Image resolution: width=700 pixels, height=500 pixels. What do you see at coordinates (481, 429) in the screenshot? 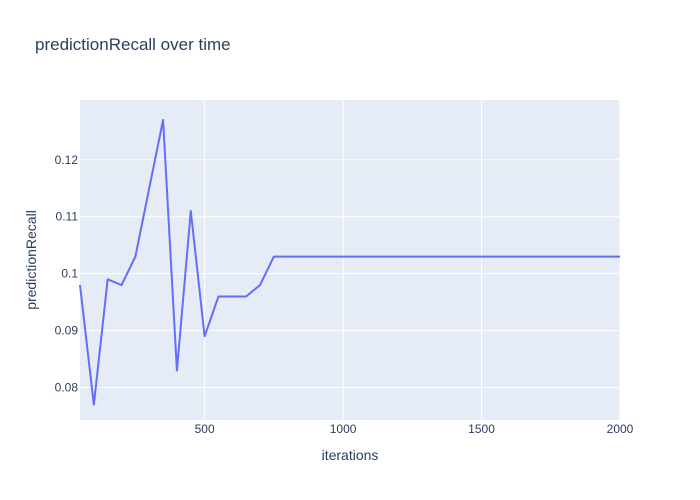
I see `x-tick-label: 1500` at bounding box center [481, 429].